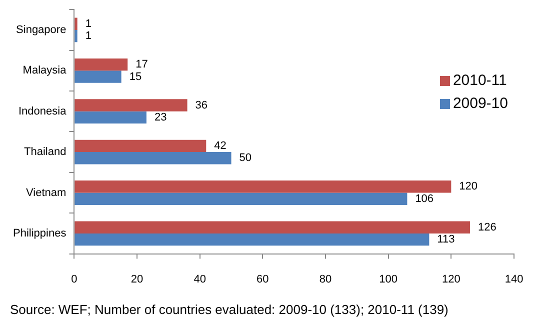 Image resolution: width=542 pixels, height=329 pixels. I want to click on data-label: 23, so click(160, 117).